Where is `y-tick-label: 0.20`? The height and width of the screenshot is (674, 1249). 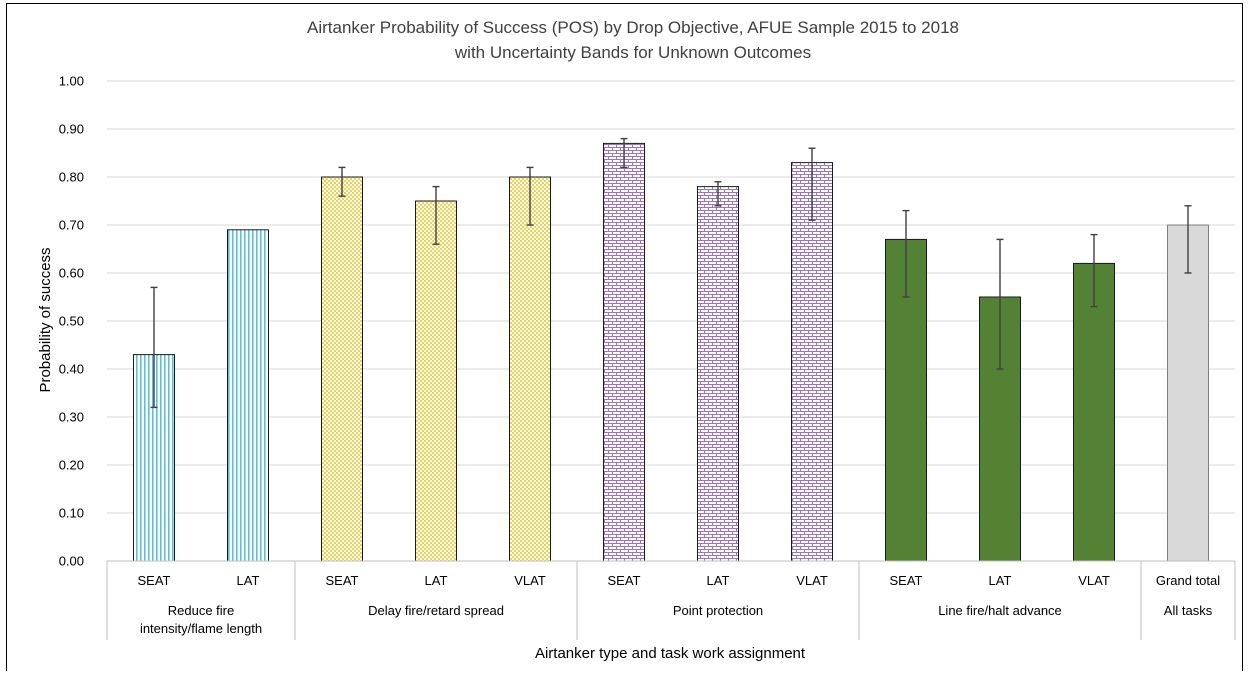 y-tick-label: 0.20 is located at coordinates (71, 465).